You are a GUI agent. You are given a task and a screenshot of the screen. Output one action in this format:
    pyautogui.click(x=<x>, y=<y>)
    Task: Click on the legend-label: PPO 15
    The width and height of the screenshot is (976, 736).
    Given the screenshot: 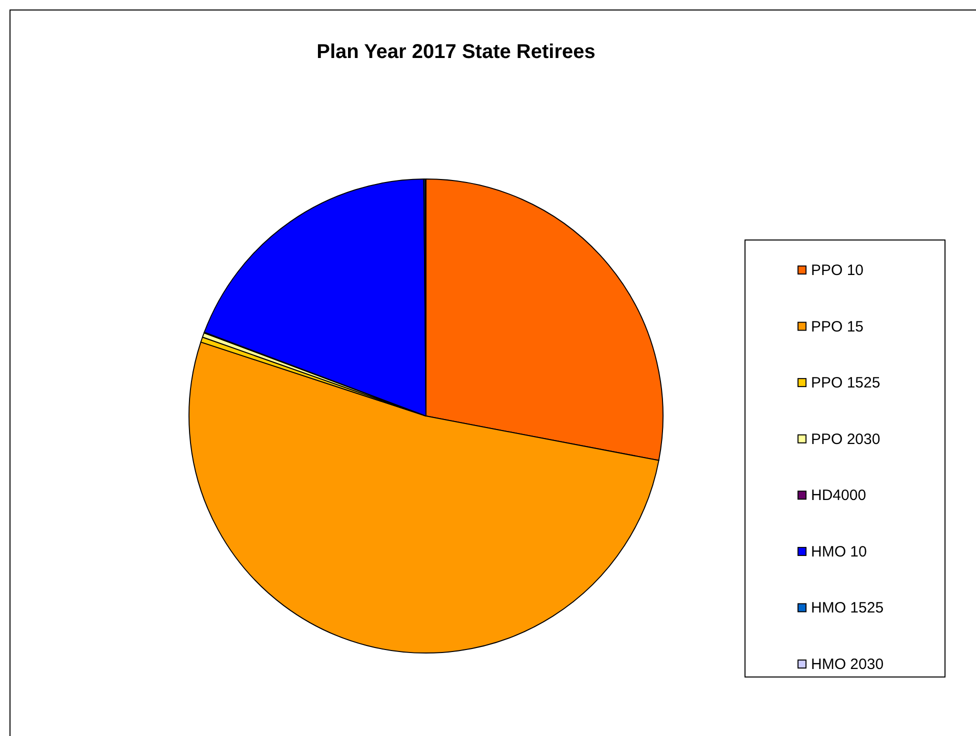 What is the action you would take?
    pyautogui.click(x=837, y=327)
    